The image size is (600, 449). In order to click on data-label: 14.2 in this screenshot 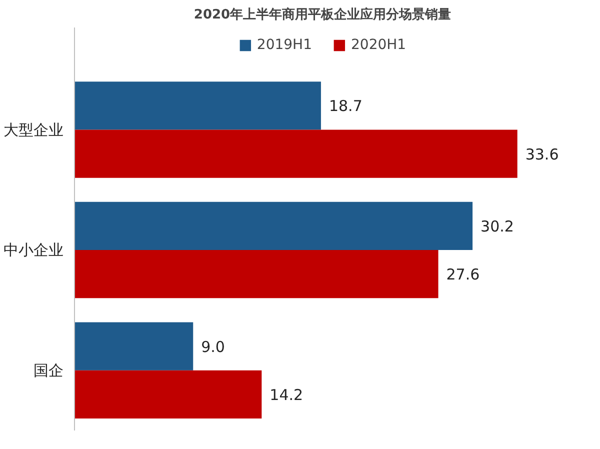, I will do `click(287, 395)`.